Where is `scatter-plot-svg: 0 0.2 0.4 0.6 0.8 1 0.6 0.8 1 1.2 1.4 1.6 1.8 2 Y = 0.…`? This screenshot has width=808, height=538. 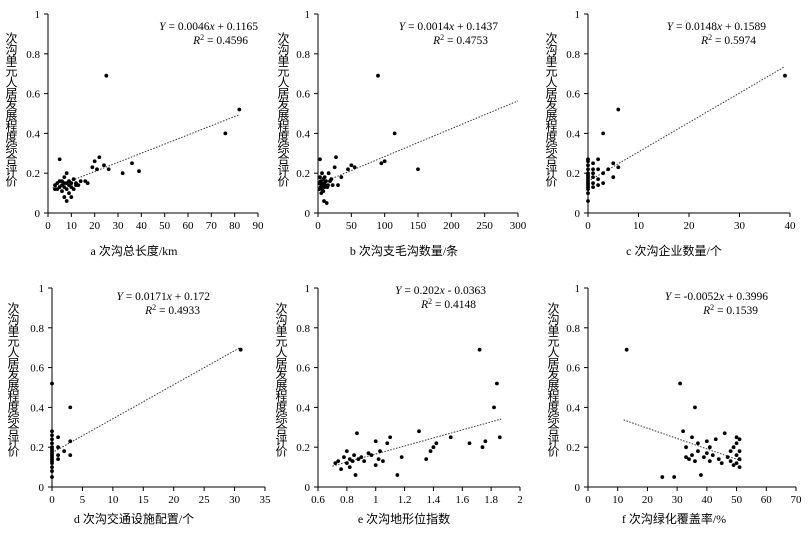 scatter-plot-svg: 0 0.2 0.4 0.6 0.8 1 0.6 0.8 1 1.2 1.4 1.6 1.8 2 Y = 0.… is located at coordinates (409, 394).